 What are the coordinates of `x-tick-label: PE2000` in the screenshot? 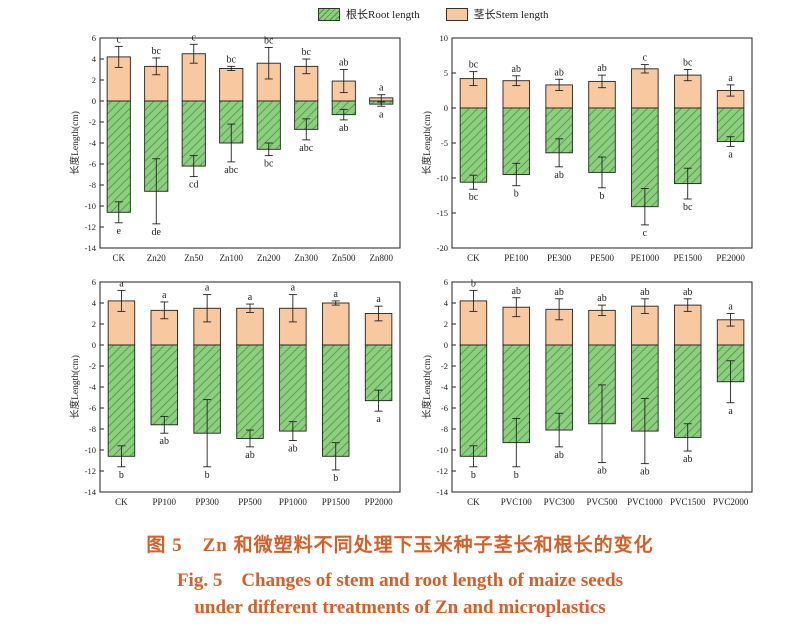 It's located at (730, 258).